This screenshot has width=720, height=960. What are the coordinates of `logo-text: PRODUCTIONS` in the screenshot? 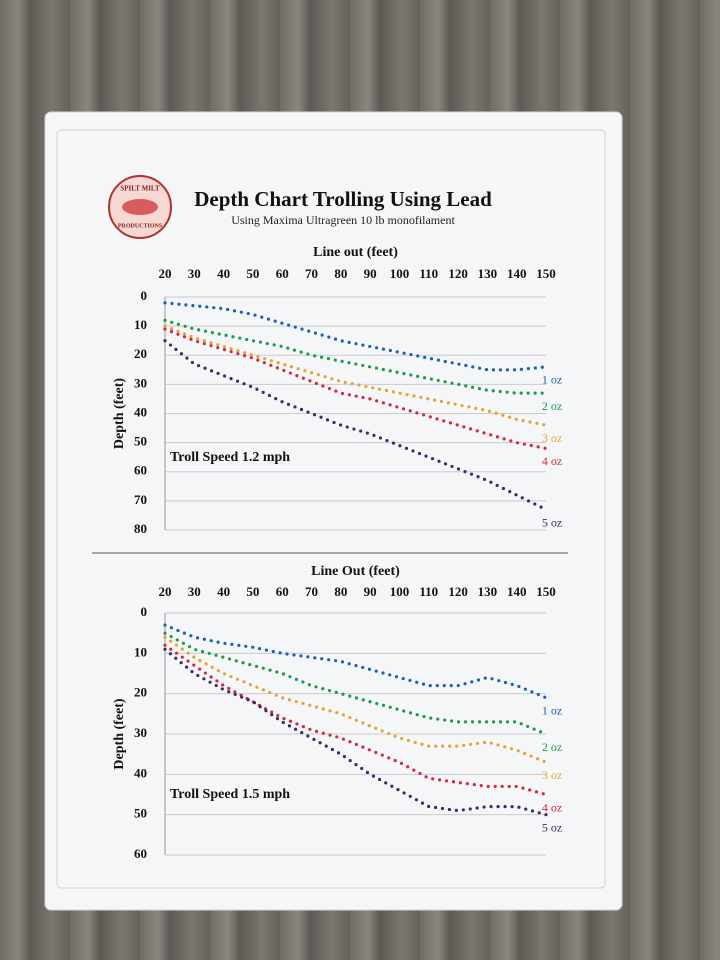 It's located at (140, 226).